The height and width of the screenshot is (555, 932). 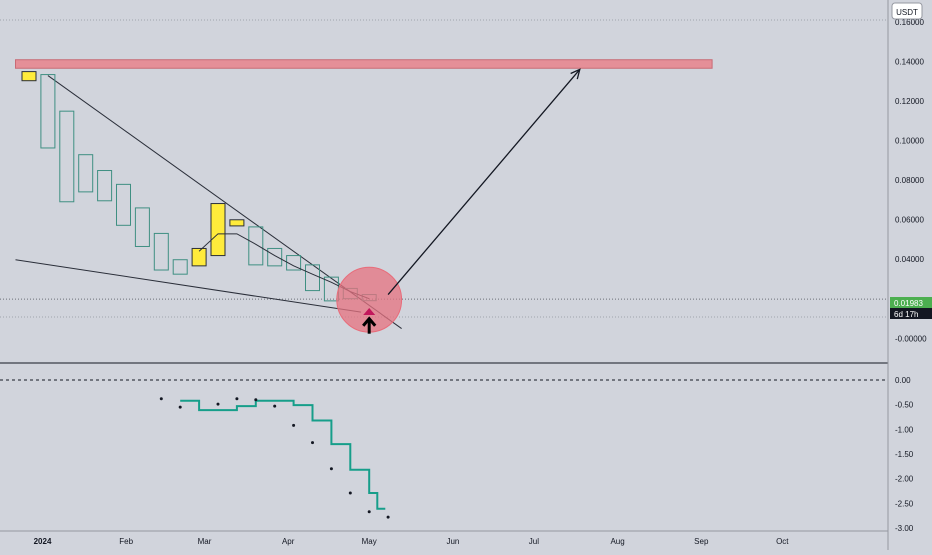 What do you see at coordinates (909, 101) in the screenshot?
I see `price-tick-label: 0.12000` at bounding box center [909, 101].